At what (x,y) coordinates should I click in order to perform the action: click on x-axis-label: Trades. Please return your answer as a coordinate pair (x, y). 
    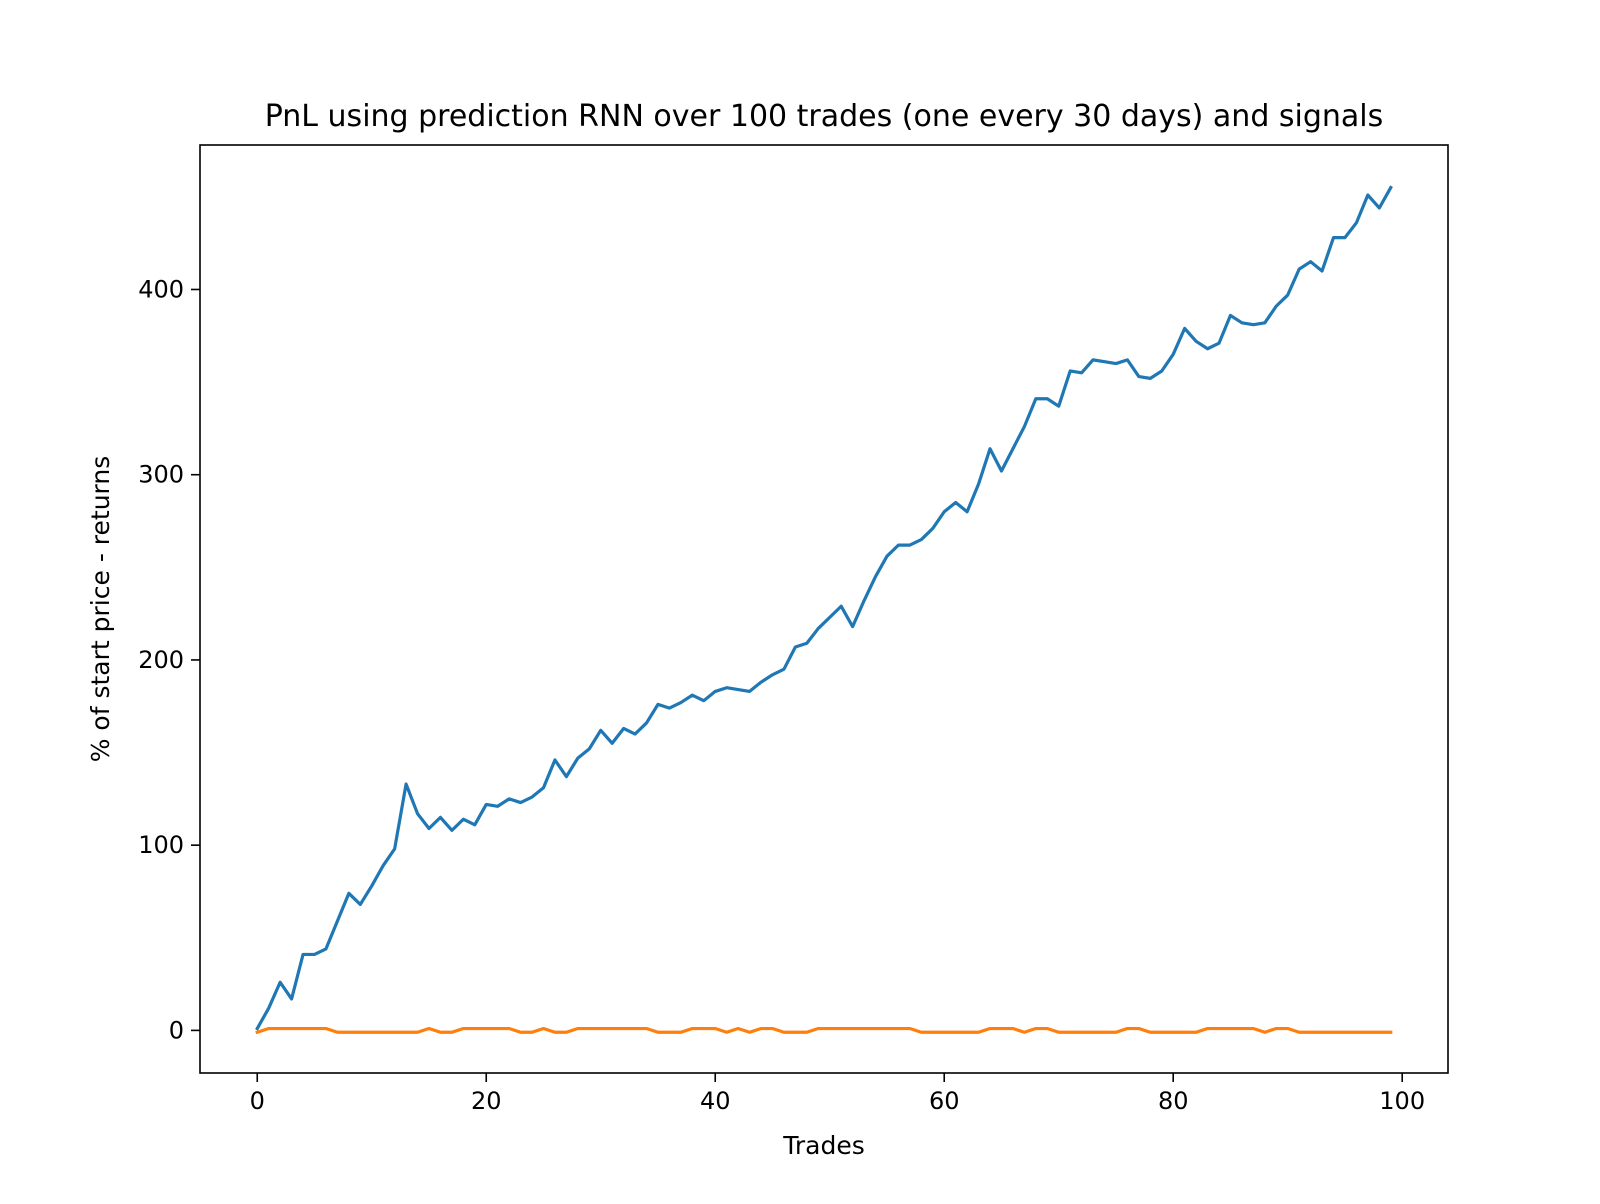
    Looking at the image, I should click on (823, 1145).